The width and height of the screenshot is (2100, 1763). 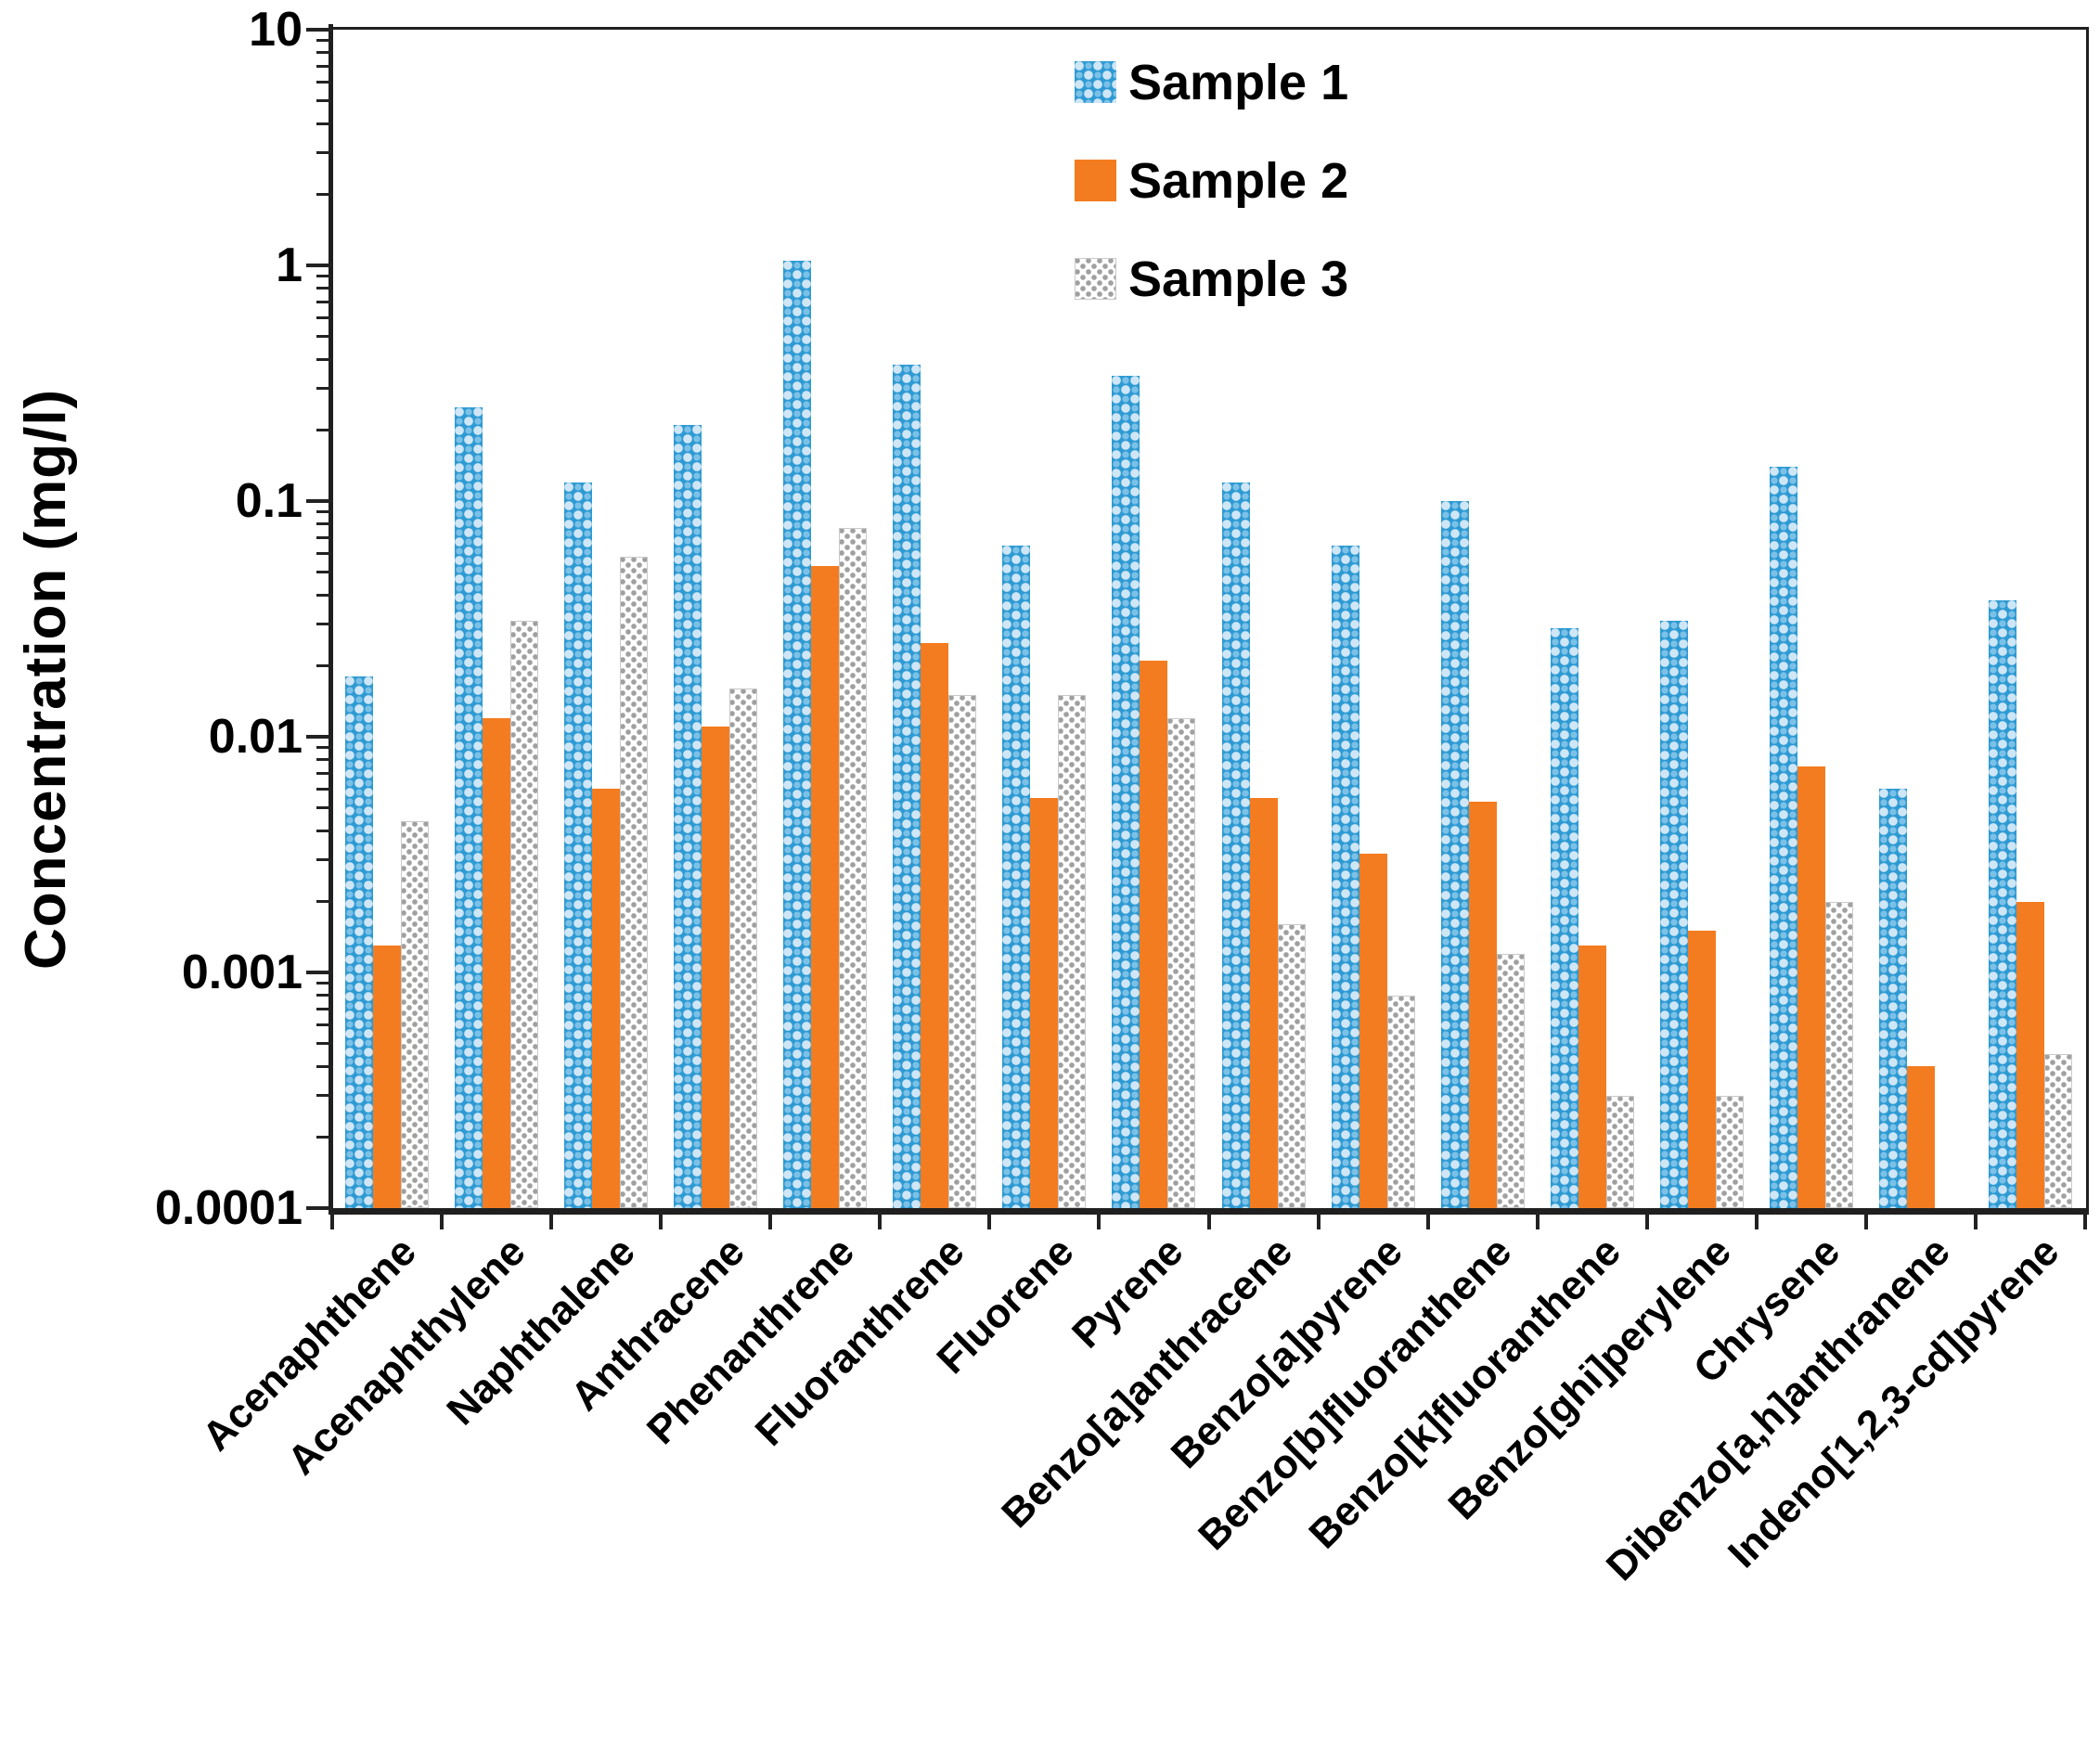 What do you see at coordinates (2030, 1054) in the screenshot?
I see `bar-sample-2-indeno-1-2-3-cd-pyrene` at bounding box center [2030, 1054].